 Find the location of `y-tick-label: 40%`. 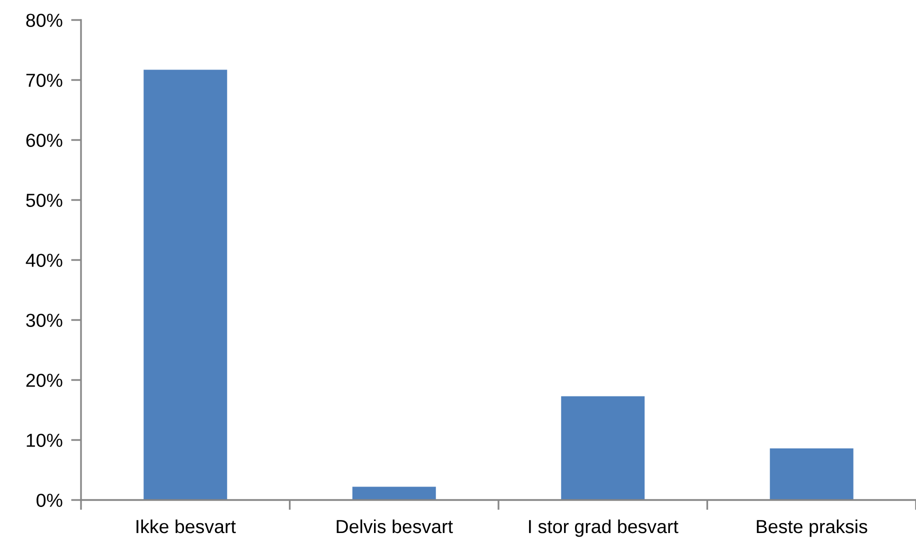

y-tick-label: 40% is located at coordinates (44, 260).